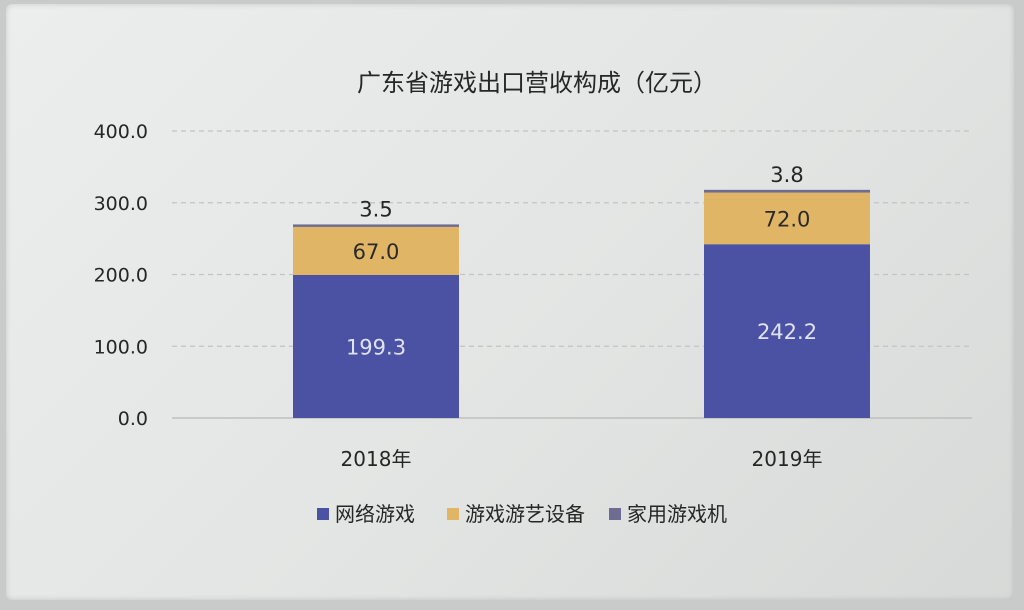  Describe the element at coordinates (121, 347) in the screenshot. I see `y-tick-label: 100.0` at that location.